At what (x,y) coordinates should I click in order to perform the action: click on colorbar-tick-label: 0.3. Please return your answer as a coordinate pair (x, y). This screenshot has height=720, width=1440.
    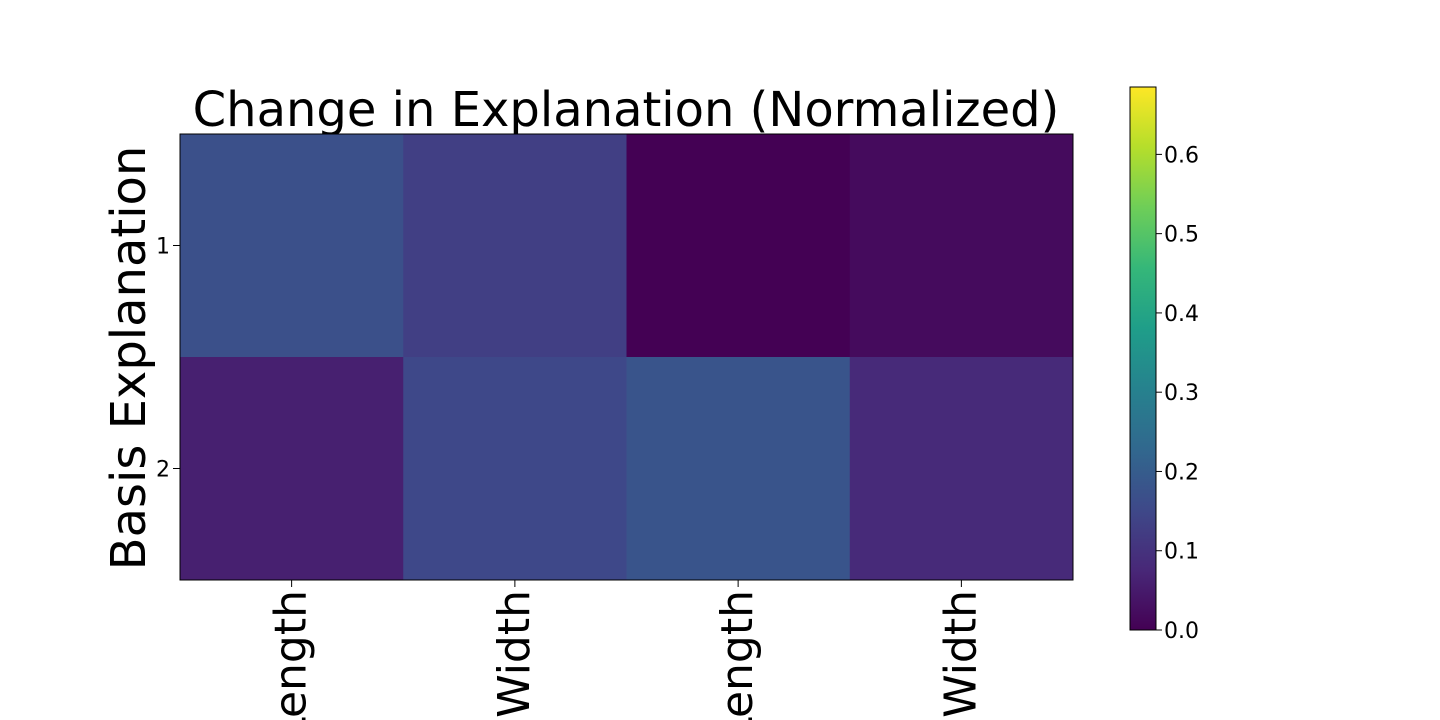
    Looking at the image, I should click on (1181, 393).